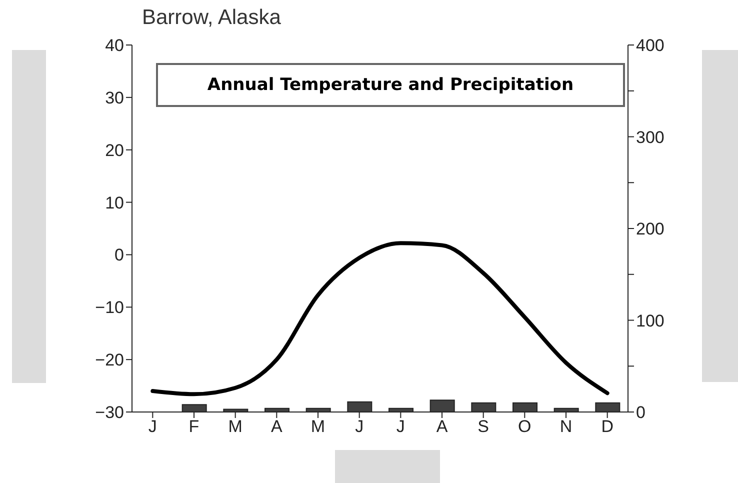 This screenshot has width=738, height=483. Describe the element at coordinates (566, 426) in the screenshot. I see `x-tick-label: N` at that location.